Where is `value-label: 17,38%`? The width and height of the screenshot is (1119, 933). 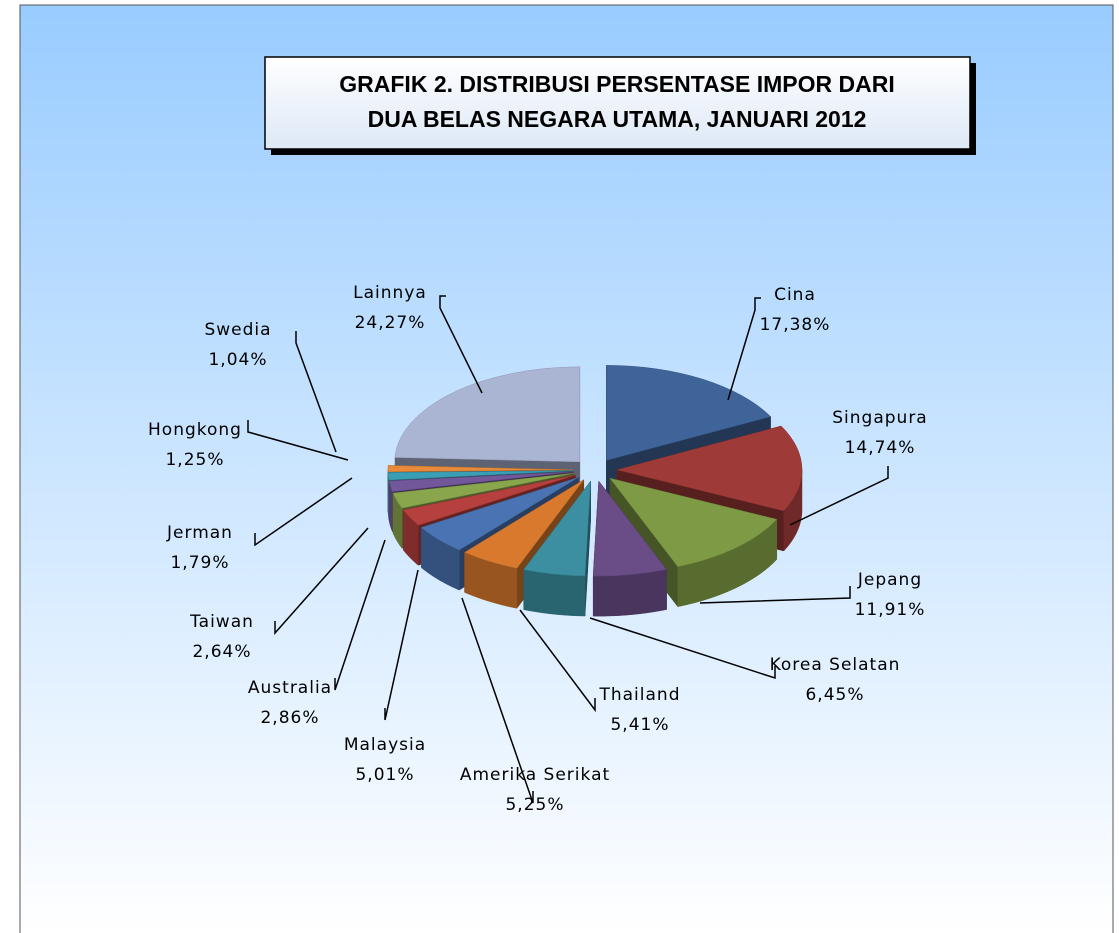
value-label: 17,38% is located at coordinates (795, 325).